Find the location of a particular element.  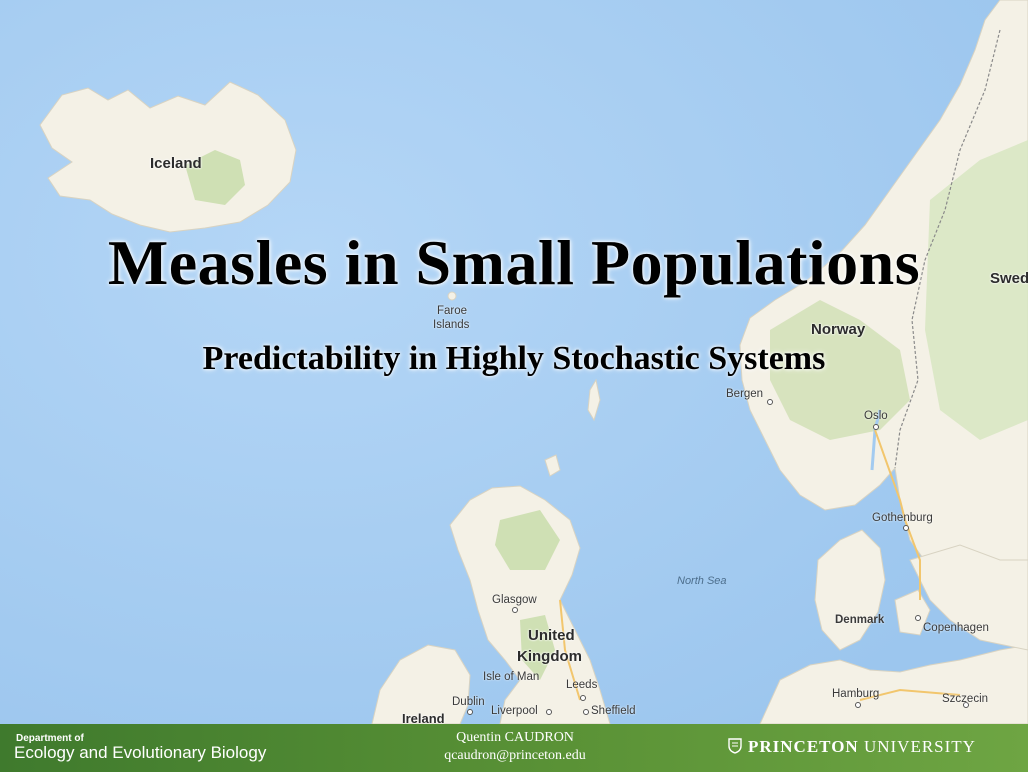

bergen-dot is located at coordinates (770, 402).